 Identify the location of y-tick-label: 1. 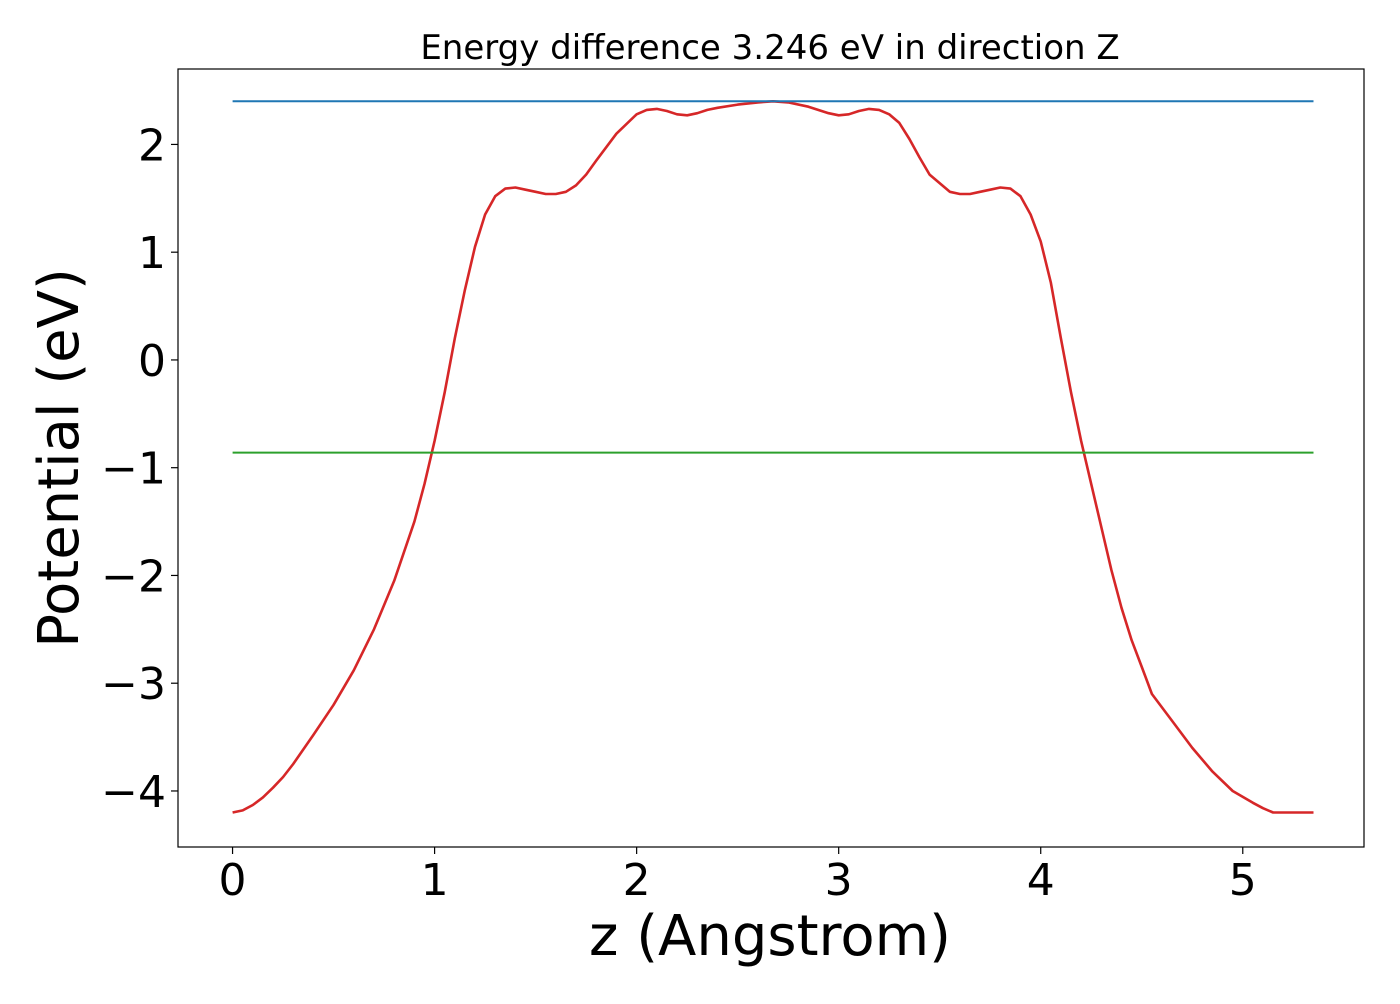
(152, 253).